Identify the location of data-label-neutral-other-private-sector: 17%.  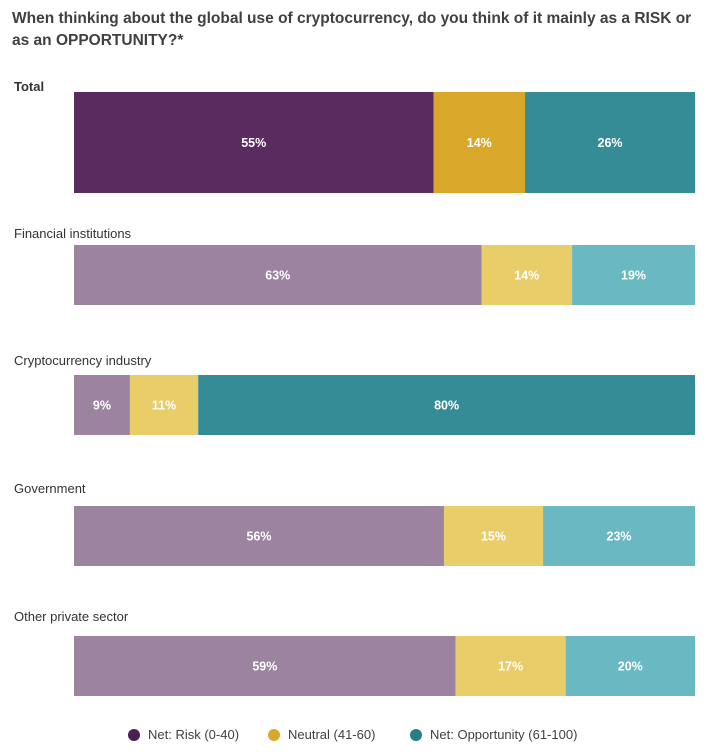
(510, 667).